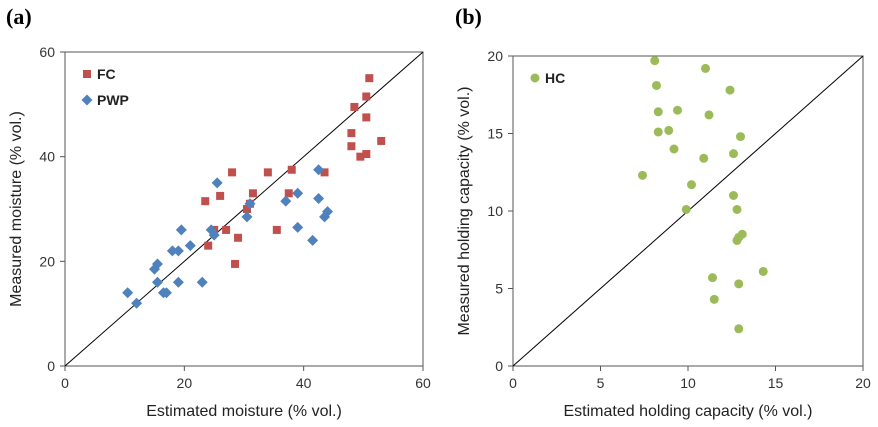 This screenshot has width=878, height=427. What do you see at coordinates (87, 74) in the screenshot?
I see `legend-marker-fc` at bounding box center [87, 74].